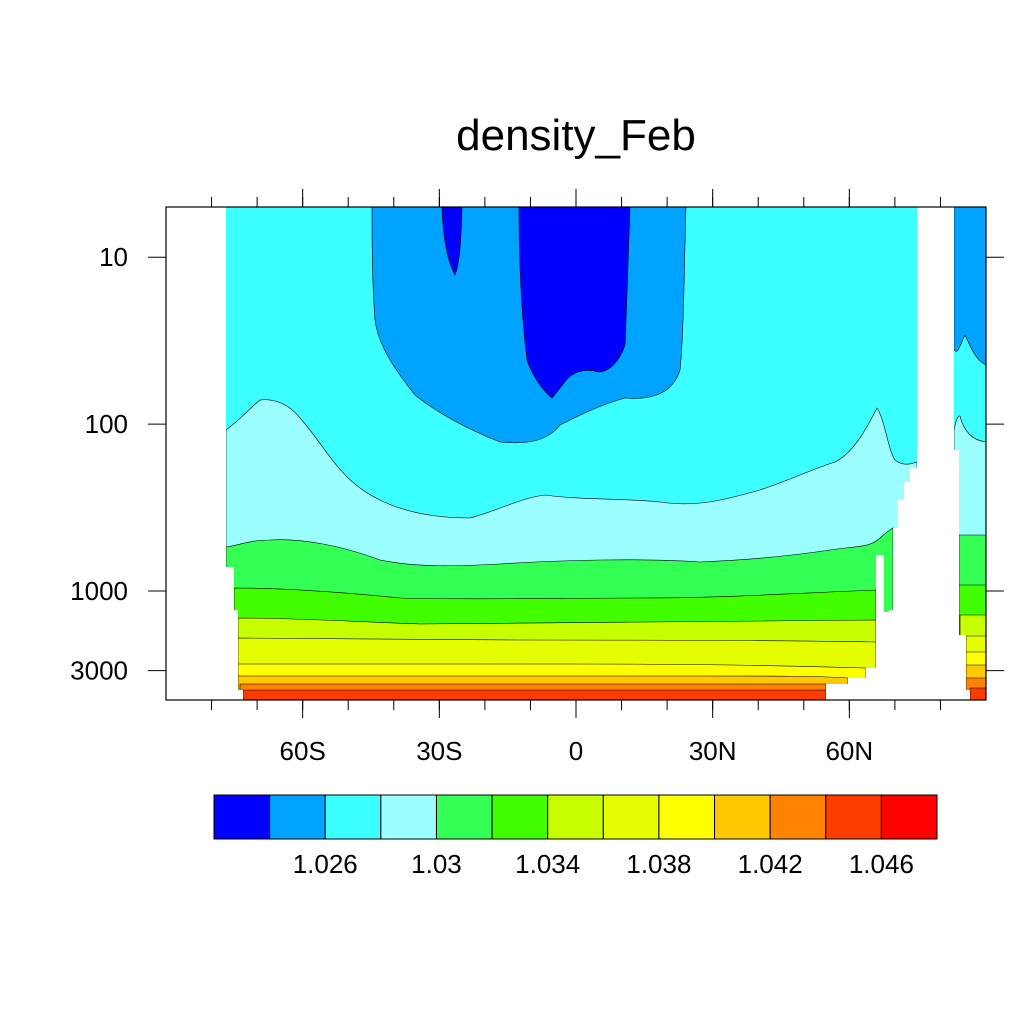 Image resolution: width=1024 pixels, height=1024 pixels. I want to click on x-tick-label: 30S, so click(439, 751).